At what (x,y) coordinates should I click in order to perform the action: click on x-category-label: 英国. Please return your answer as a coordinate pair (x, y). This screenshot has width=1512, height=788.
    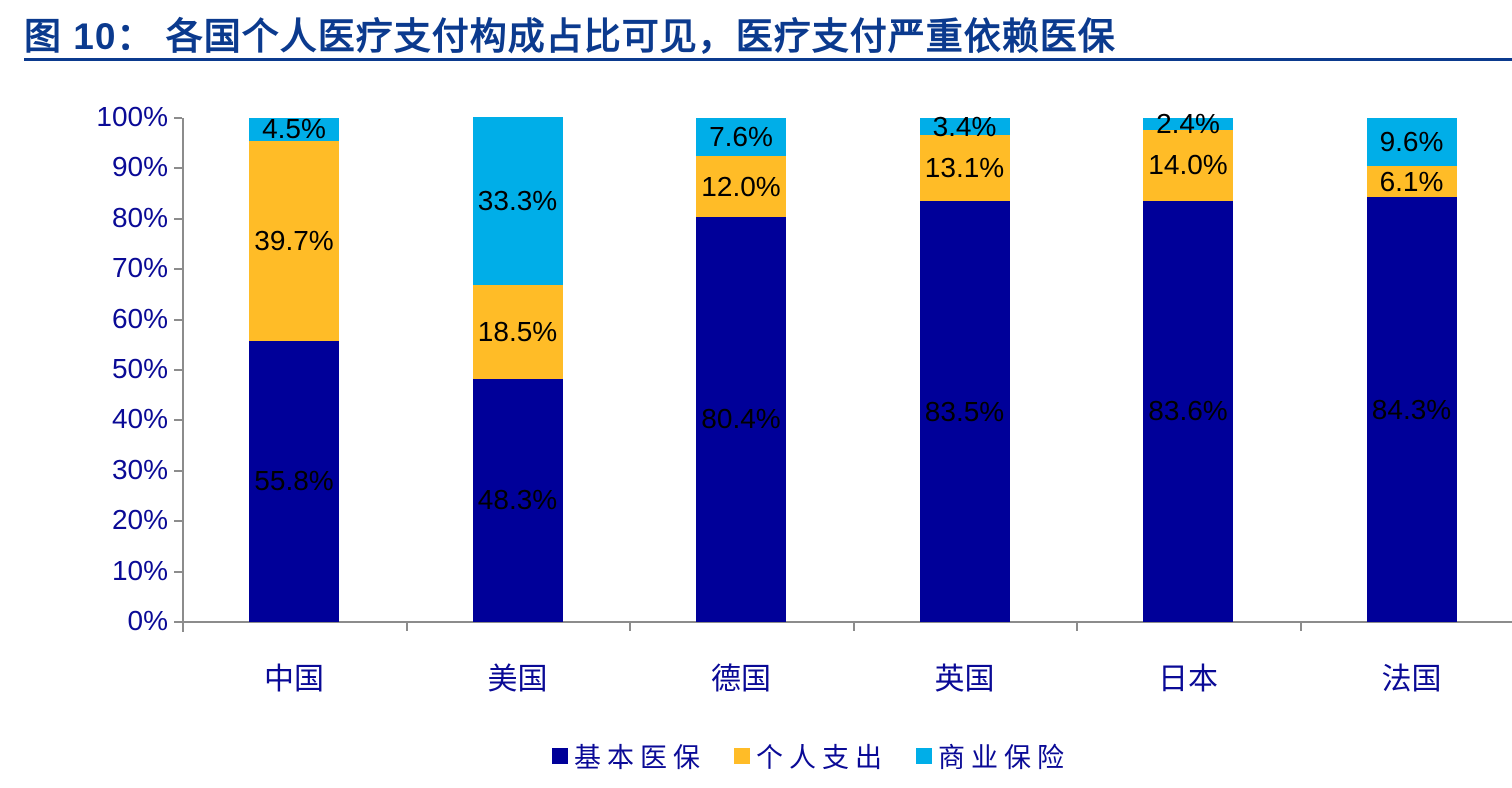
    Looking at the image, I should click on (964, 679).